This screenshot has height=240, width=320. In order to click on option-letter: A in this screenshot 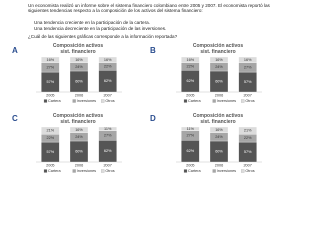, I will do `click(15, 50)`.